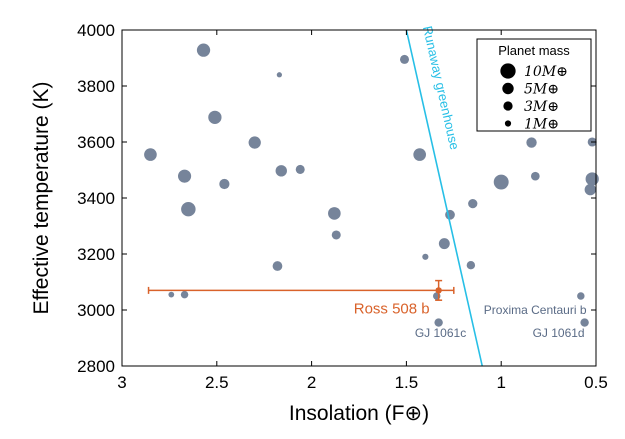 The height and width of the screenshot is (439, 625). I want to click on legend: Planet mass 10M⊕ 5M⊕ 3M⊕ 1M⊕, so click(534, 85).